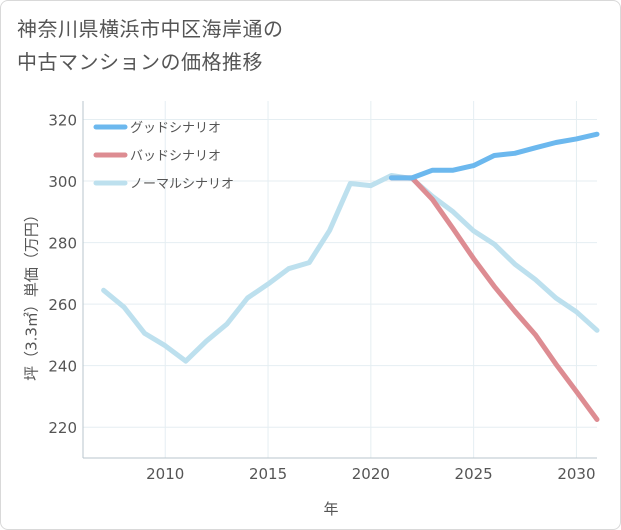 Image resolution: width=621 pixels, height=530 pixels. What do you see at coordinates (474, 474) in the screenshot?
I see `x-tick-label-2025: 2025` at bounding box center [474, 474].